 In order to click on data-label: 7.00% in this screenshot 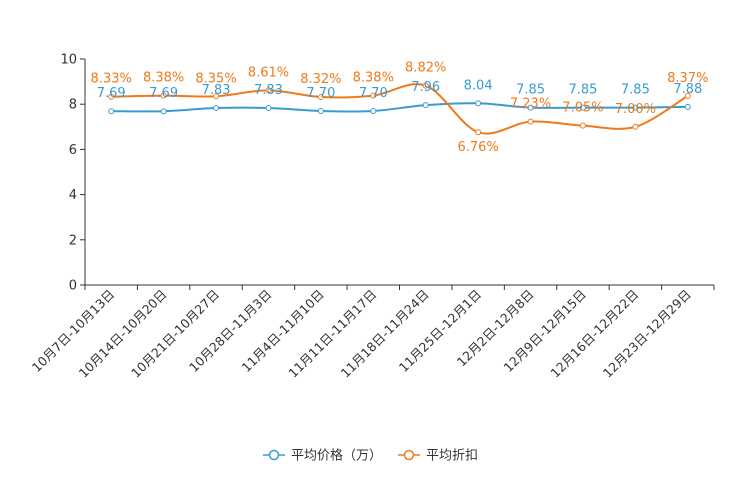, I will do `click(635, 109)`.